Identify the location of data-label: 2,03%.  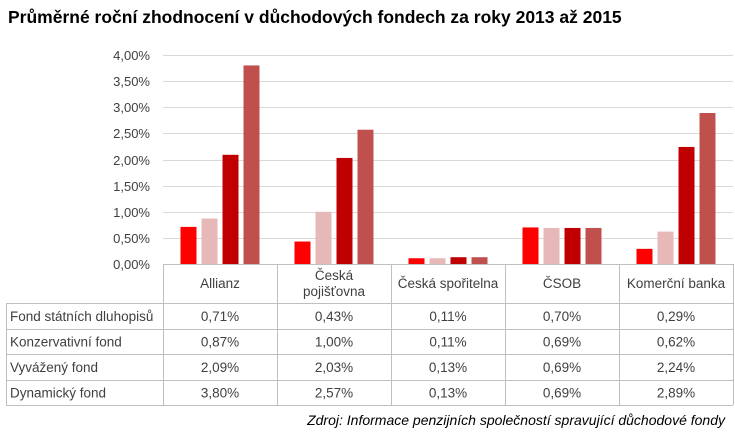
(334, 367).